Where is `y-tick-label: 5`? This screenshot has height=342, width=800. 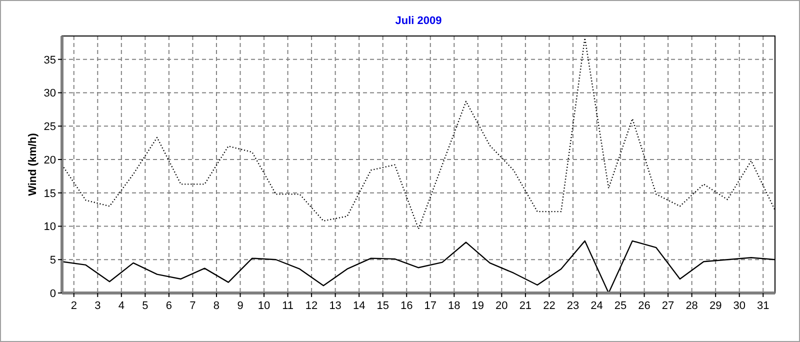
y-tick-label: 5 is located at coordinates (53, 260).